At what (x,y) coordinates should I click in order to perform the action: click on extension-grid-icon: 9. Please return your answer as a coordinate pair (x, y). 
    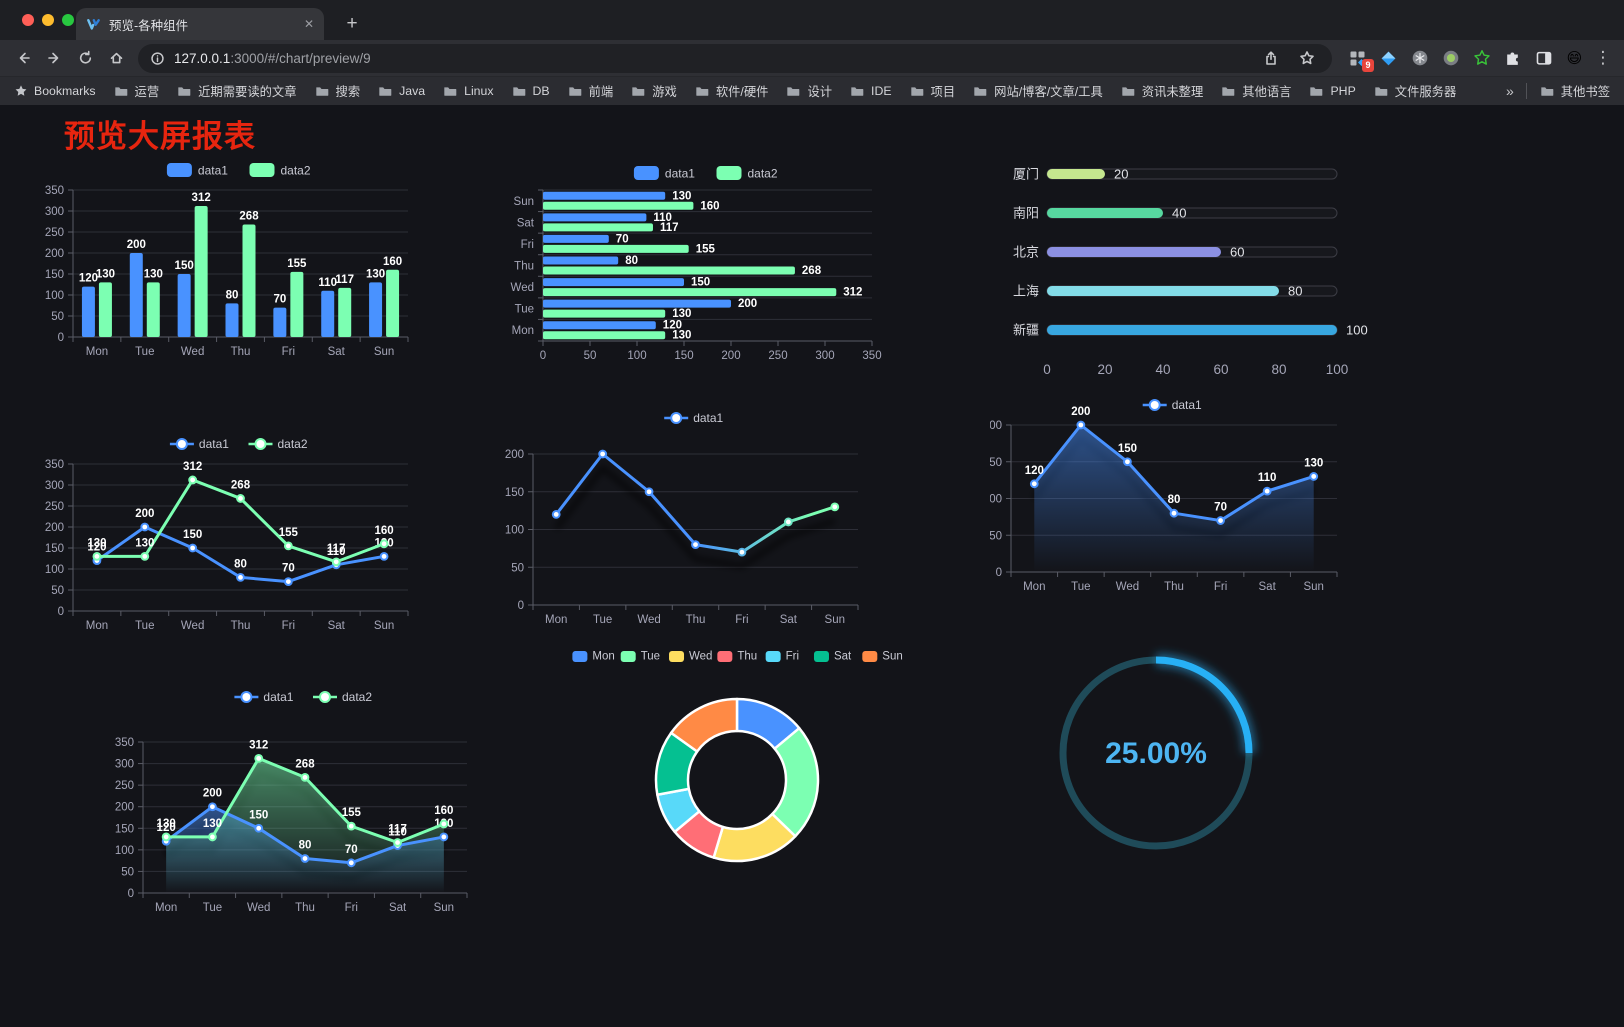
    Looking at the image, I should click on (1359, 58).